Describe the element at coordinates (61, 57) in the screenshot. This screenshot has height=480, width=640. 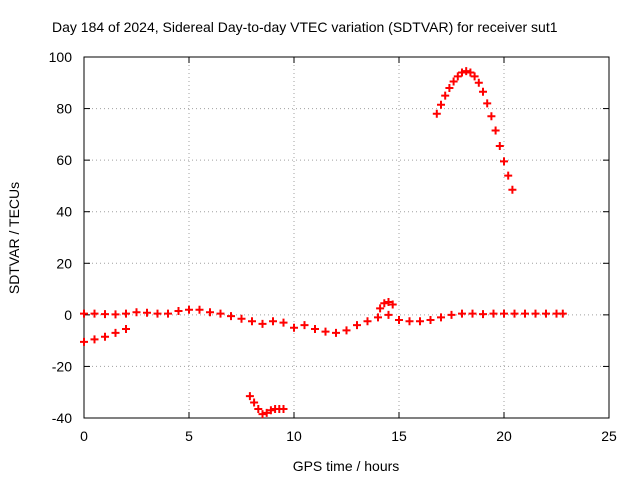
I see `y-tick-label: 100` at that location.